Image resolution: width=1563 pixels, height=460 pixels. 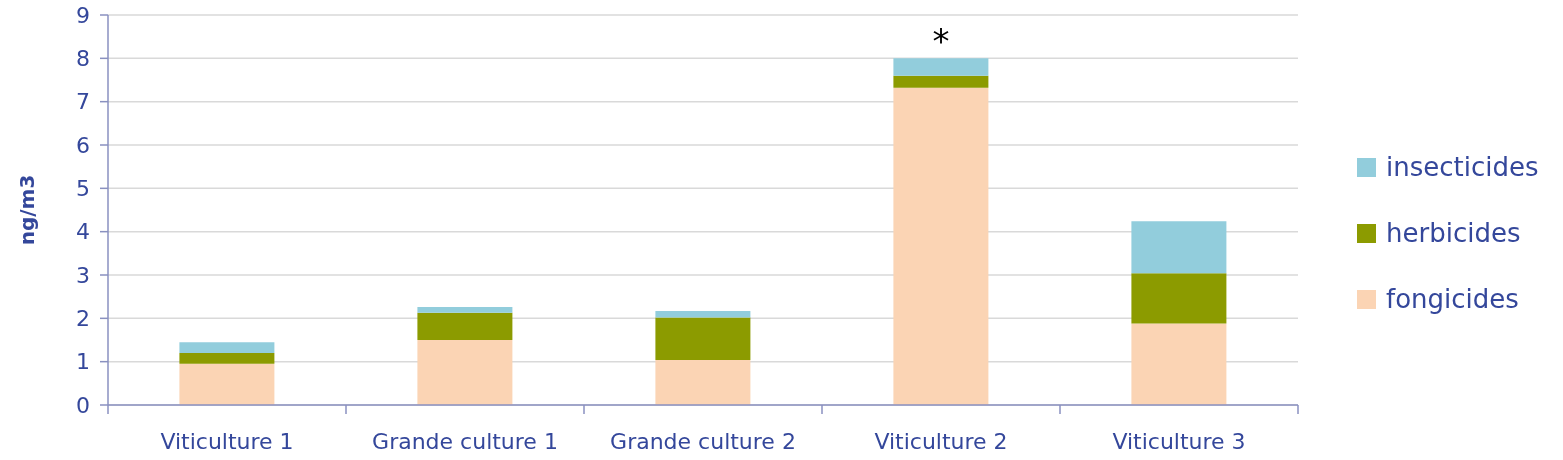 What do you see at coordinates (27, 210) in the screenshot?
I see `y-axis-title: ng/m3` at bounding box center [27, 210].